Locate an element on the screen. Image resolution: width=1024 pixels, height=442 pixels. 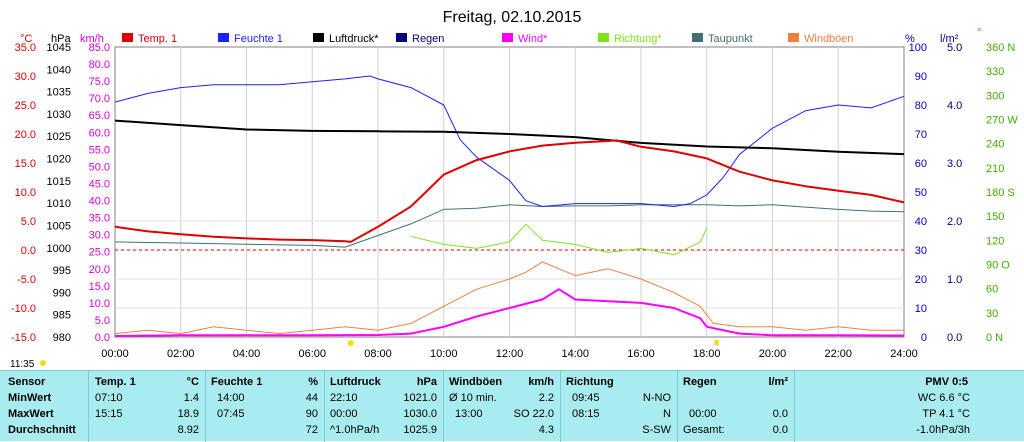
stats-gusts-head: Windböen is located at coordinates (476, 382).